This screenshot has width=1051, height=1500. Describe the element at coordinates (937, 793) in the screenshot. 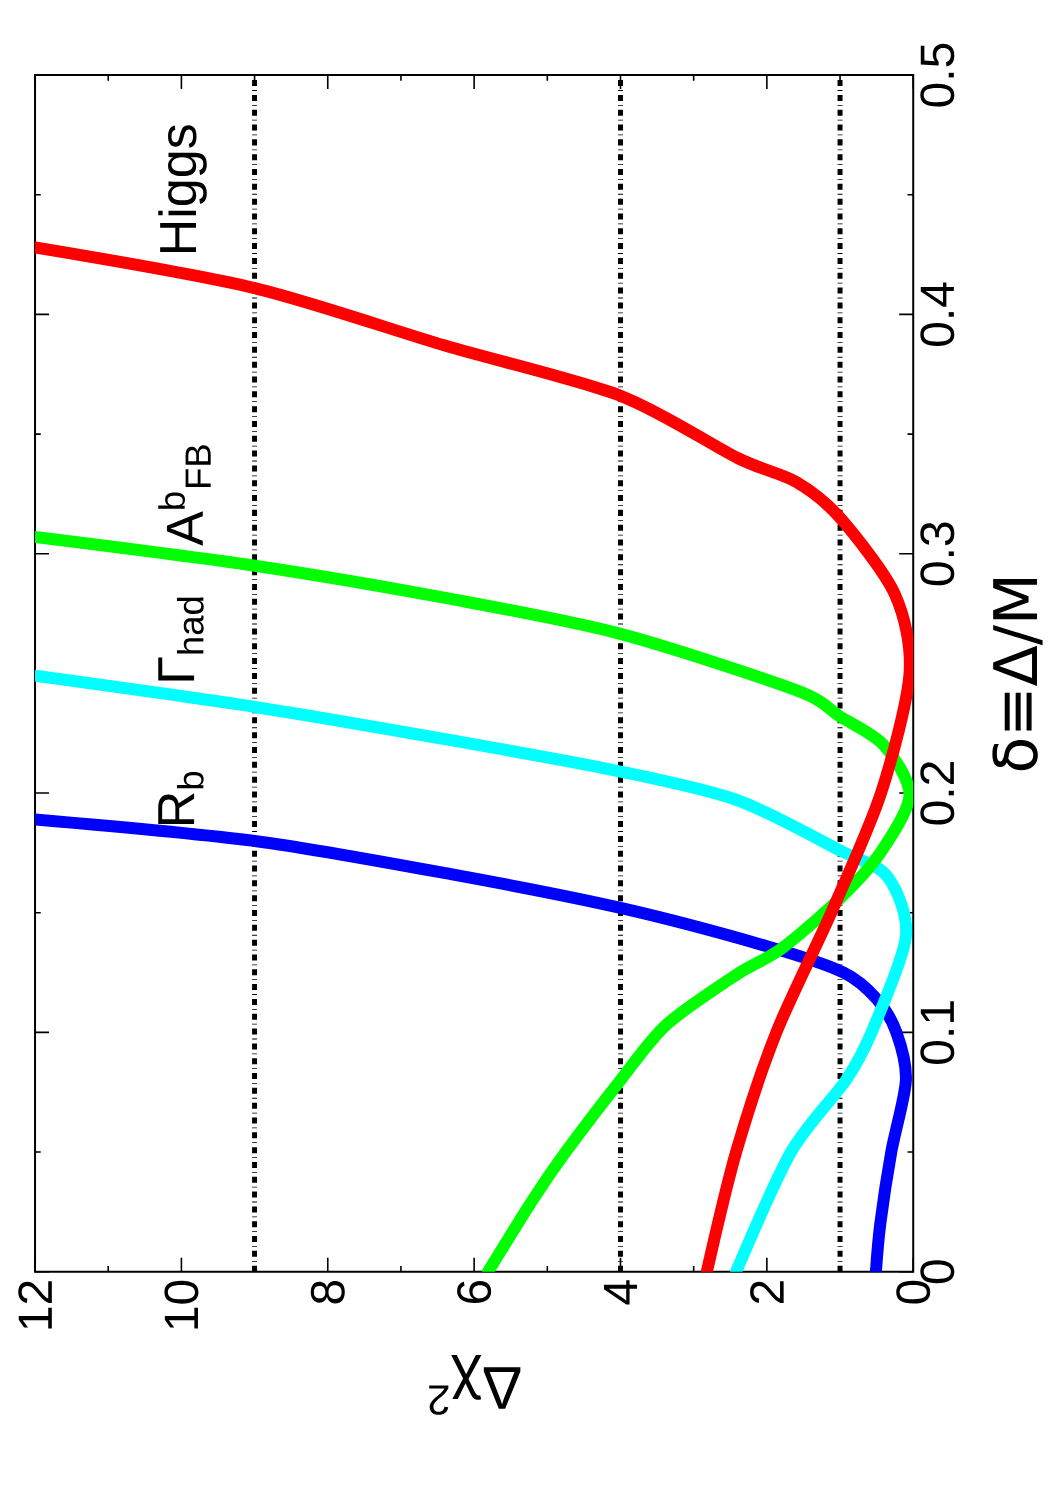

I see `y-tick-label: 0.2` at that location.